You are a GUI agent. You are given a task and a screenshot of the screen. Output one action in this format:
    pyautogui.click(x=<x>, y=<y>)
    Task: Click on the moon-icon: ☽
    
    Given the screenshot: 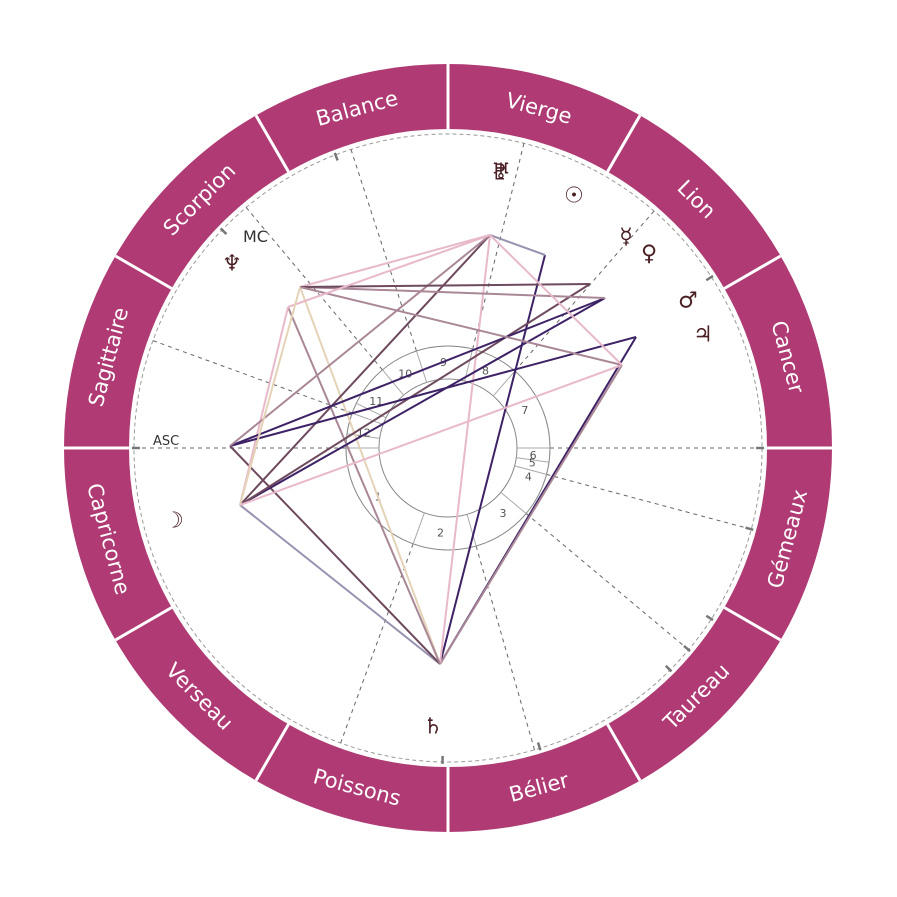 What is the action you would take?
    pyautogui.click(x=174, y=521)
    